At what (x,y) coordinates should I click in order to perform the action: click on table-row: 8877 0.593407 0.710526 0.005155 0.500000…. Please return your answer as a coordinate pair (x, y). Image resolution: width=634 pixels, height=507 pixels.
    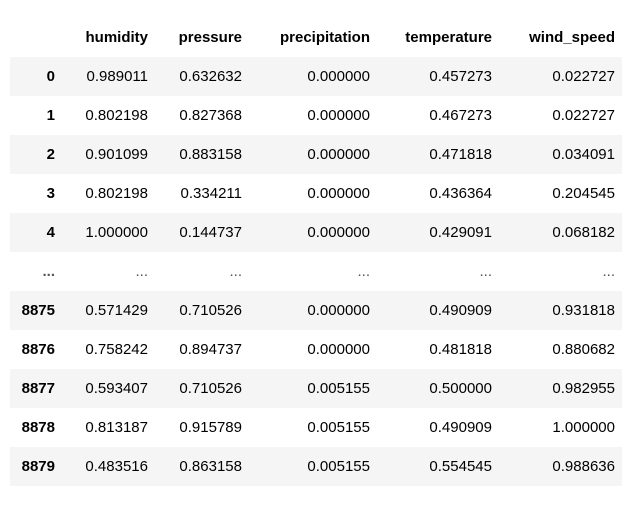
    Looking at the image, I should click on (316, 388).